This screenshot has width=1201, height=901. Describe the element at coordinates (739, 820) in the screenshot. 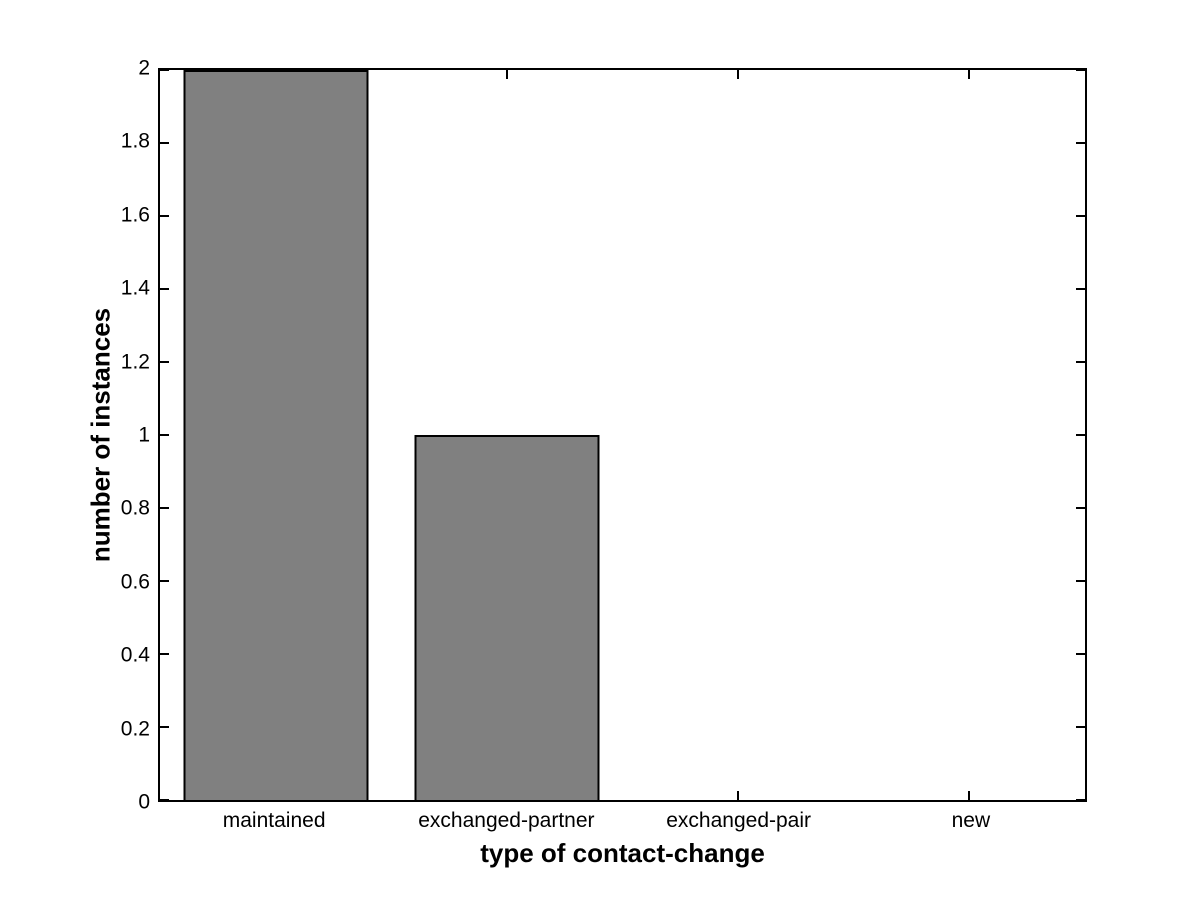

I see `x-tick-label: exchanged-pair` at that location.